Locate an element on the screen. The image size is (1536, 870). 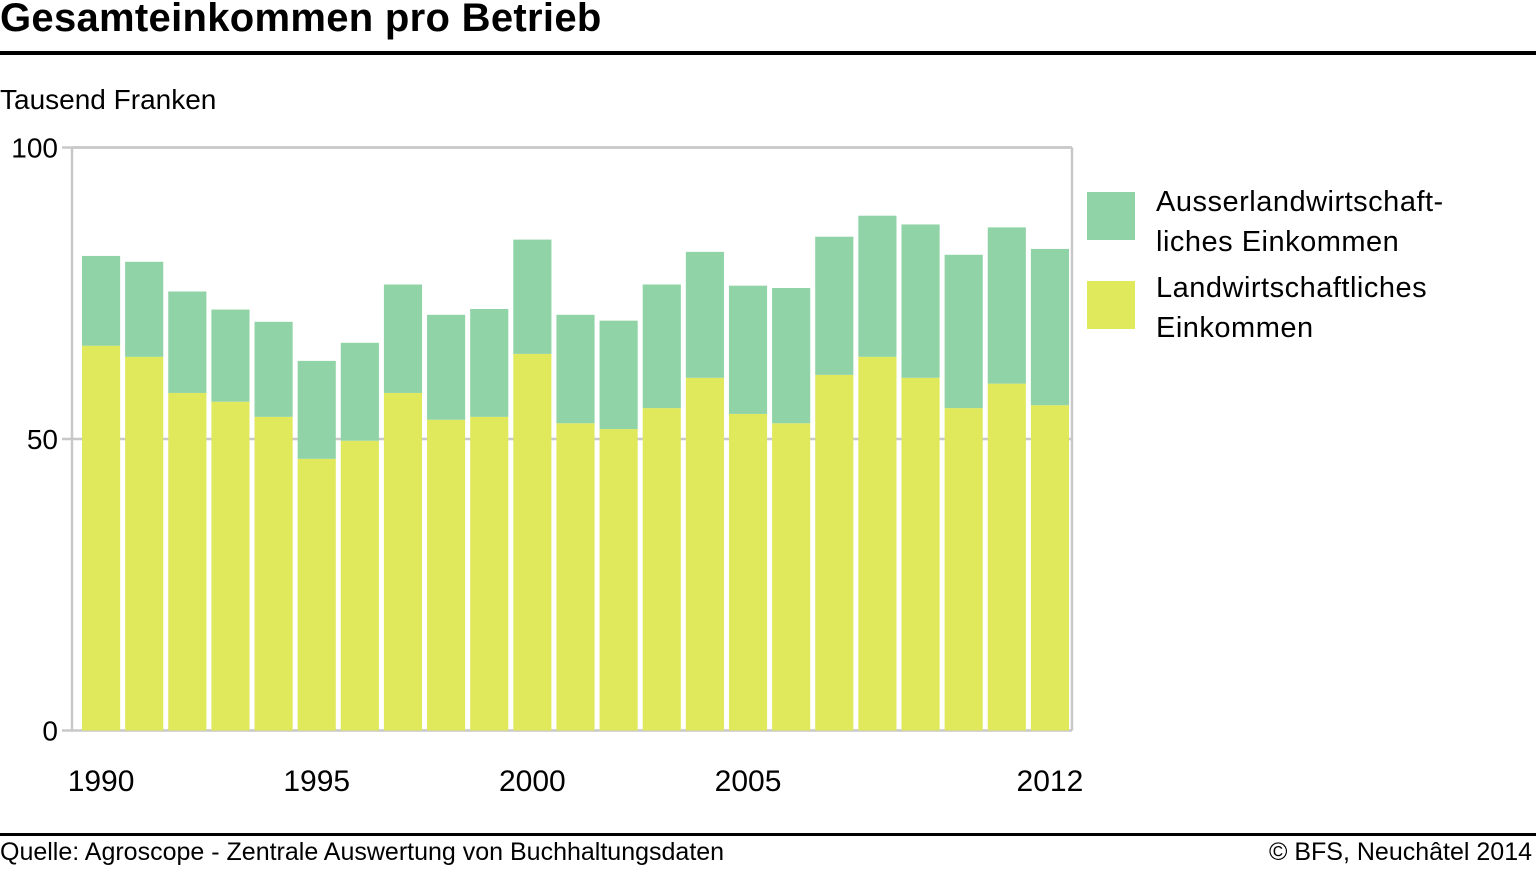
copyright-note: © BFS, Neuchâtel 2014 is located at coordinates (1400, 852).